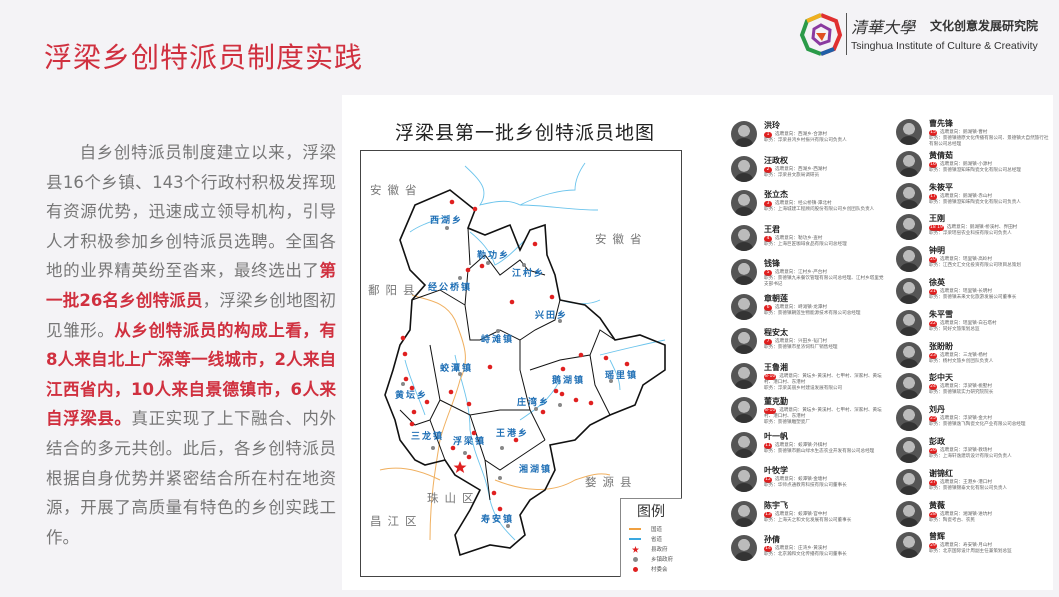 The image size is (1059, 597). I want to click on specialist-number-badge: 20, so click(933, 260).